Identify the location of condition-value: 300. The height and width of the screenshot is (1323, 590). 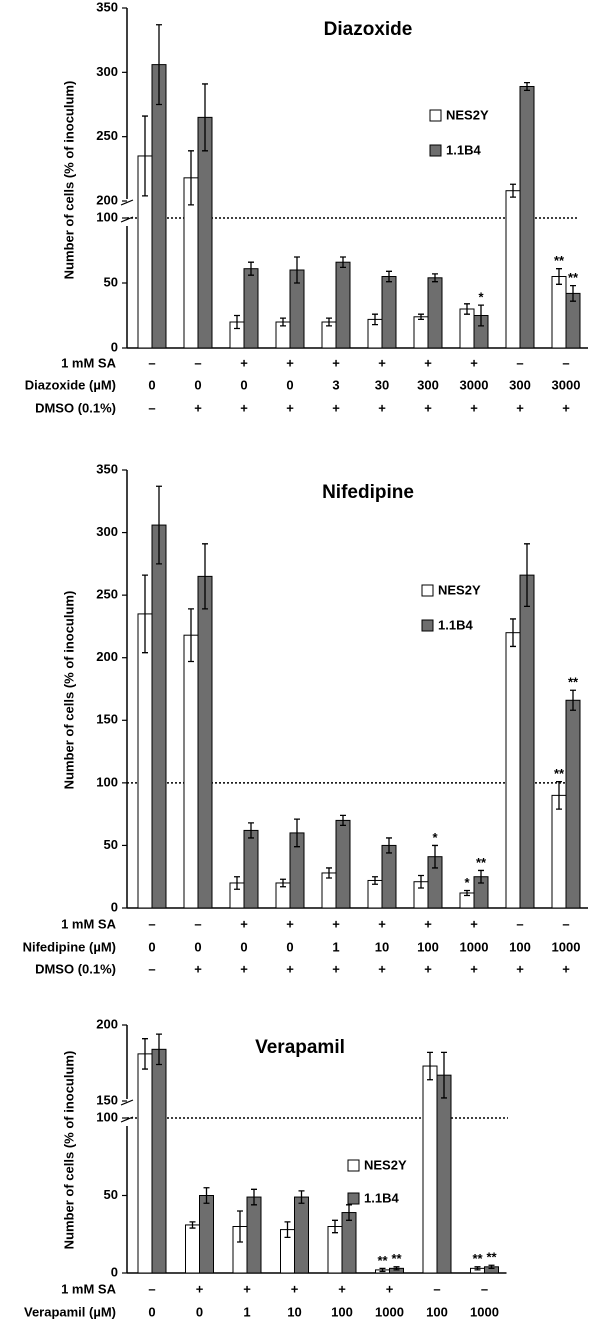
(520, 384).